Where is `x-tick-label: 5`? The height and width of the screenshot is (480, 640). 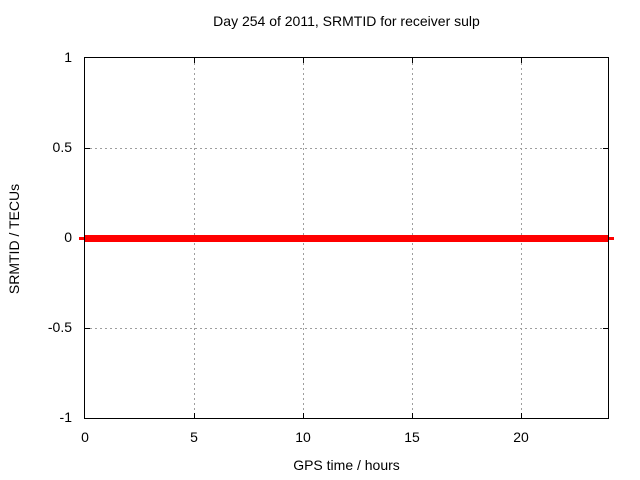
x-tick-label: 5 is located at coordinates (194, 437).